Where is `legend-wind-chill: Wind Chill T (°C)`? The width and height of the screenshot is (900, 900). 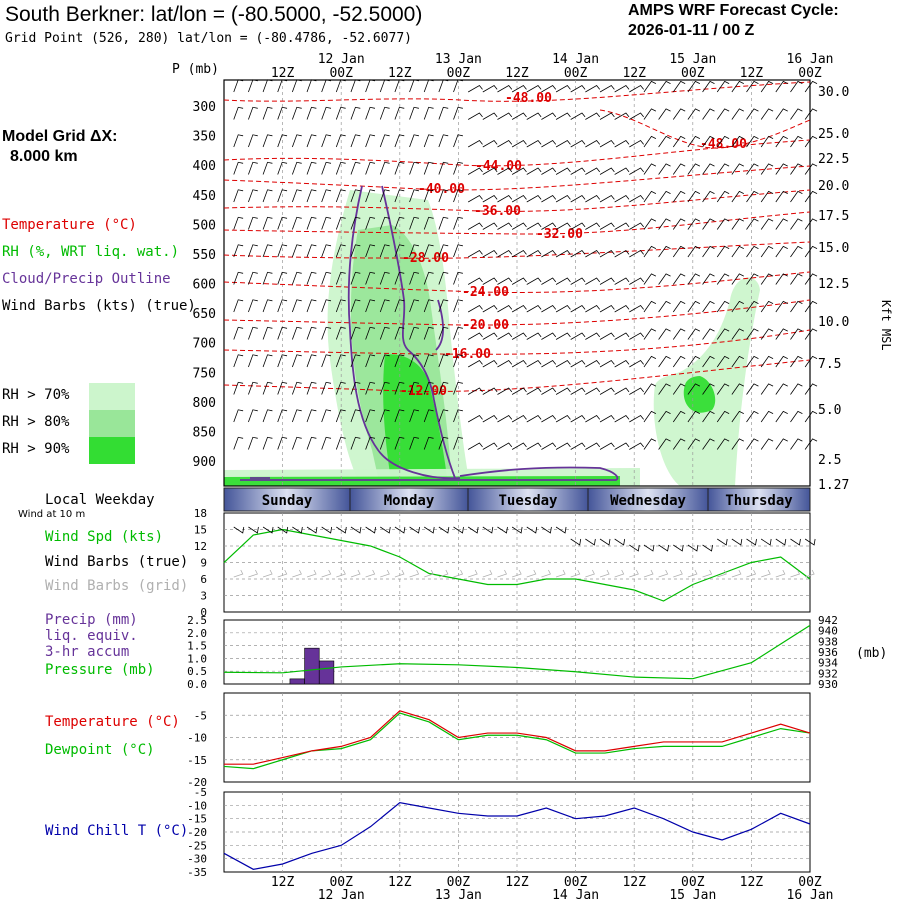
legend-wind-chill: Wind Chill T (°C) is located at coordinates (117, 831).